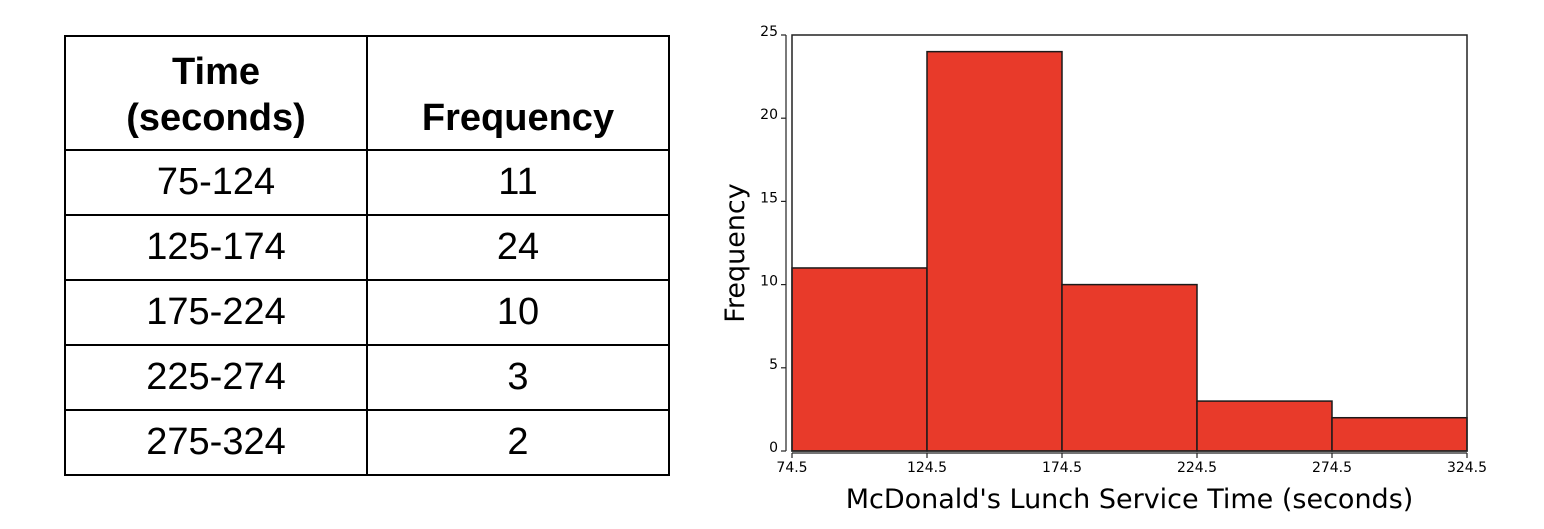 The image size is (1544, 529). I want to click on y-tick-label: 5, so click(773, 365).